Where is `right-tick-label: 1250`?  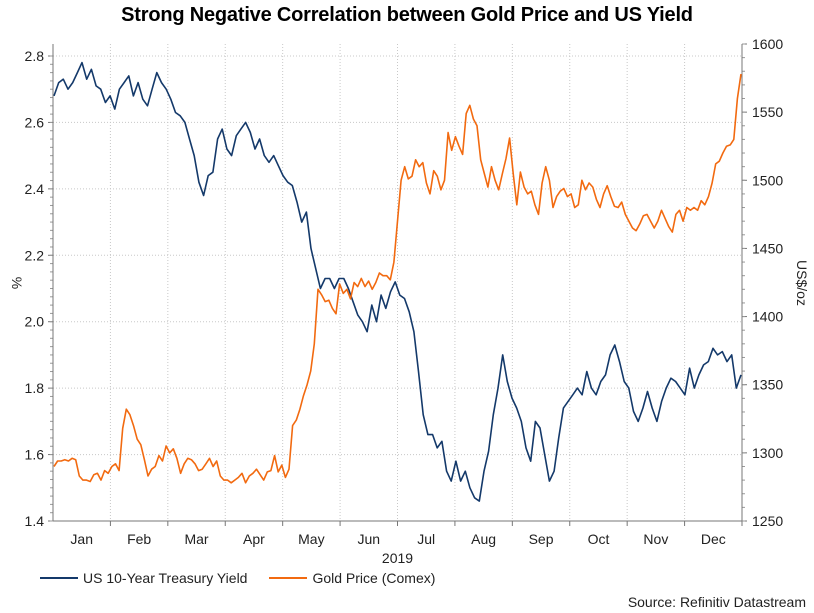
right-tick-label: 1250 is located at coordinates (767, 521).